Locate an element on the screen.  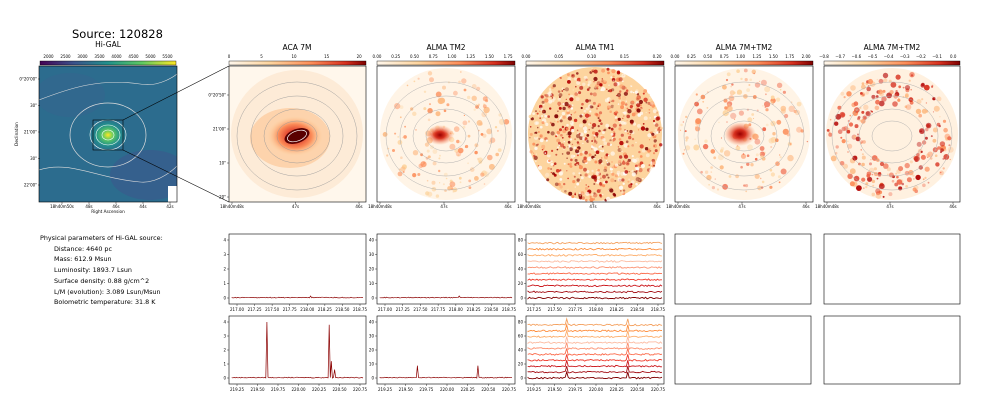
spectrum-y-tick: 4 is located at coordinates (224, 240).